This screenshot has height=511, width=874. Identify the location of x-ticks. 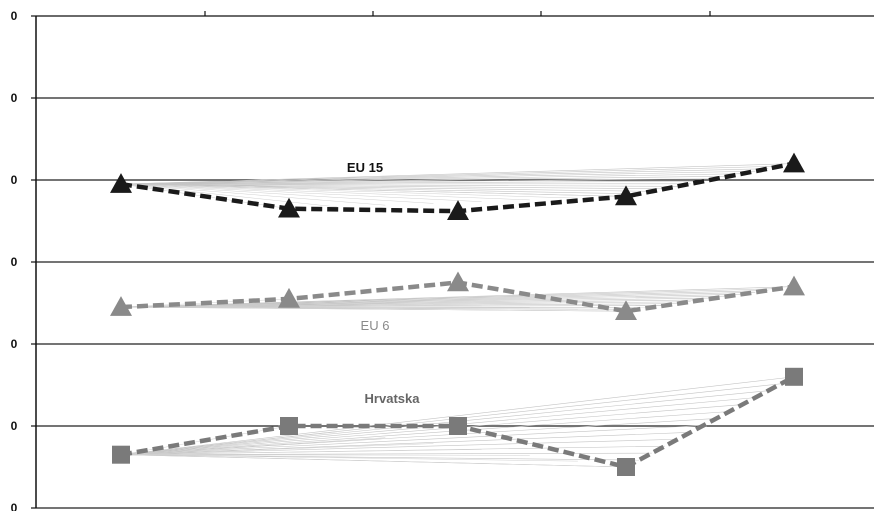
(457, 13).